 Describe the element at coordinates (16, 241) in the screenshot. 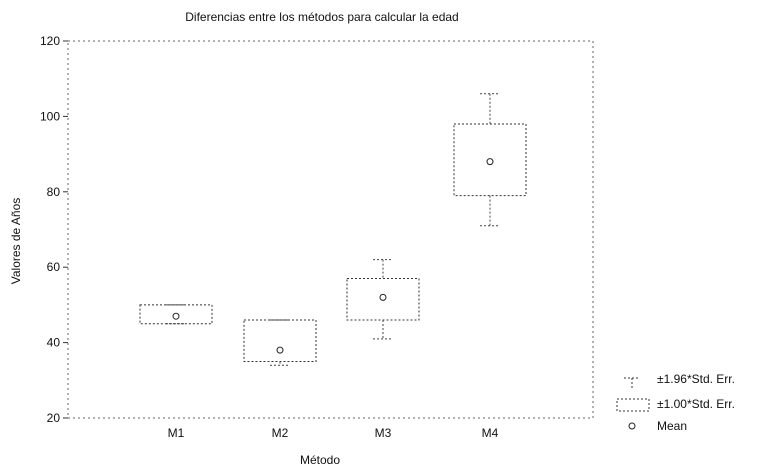

I see `y-axis-label: Valores de Años` at that location.